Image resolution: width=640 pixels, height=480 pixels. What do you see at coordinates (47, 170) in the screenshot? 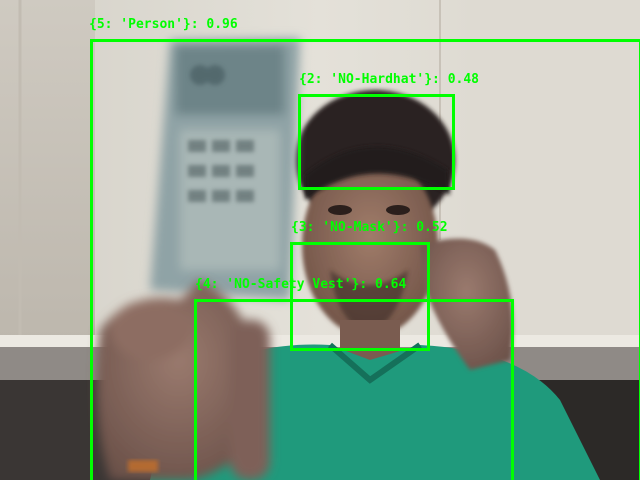
I see `left-blind` at bounding box center [47, 170].